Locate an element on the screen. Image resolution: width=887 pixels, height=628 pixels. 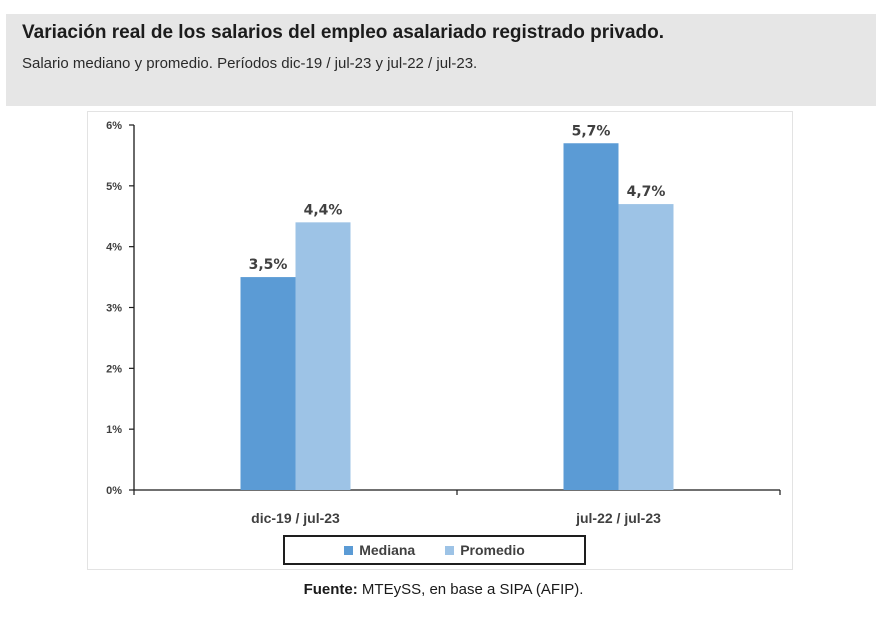
source-note: Fuente: MTEySS, en base a SIPA (AFIP). is located at coordinates (443, 589).